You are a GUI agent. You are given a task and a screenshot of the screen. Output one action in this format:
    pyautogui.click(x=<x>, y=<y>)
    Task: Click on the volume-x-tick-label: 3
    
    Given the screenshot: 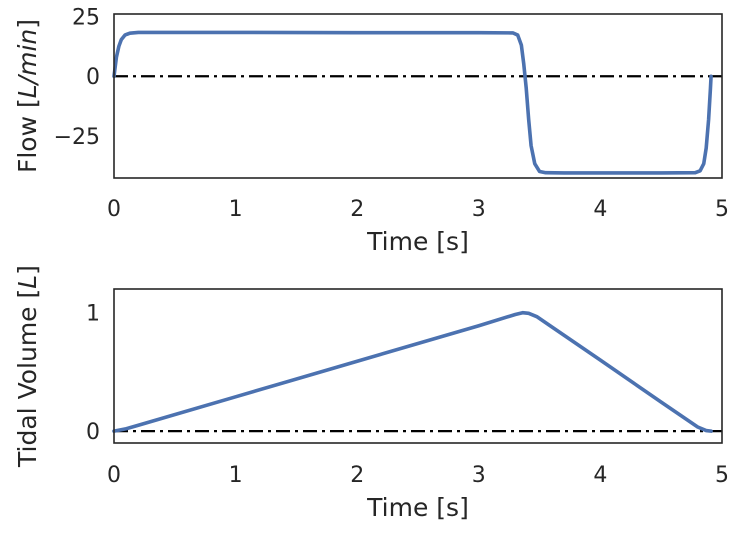 What is the action you would take?
    pyautogui.click(x=479, y=475)
    